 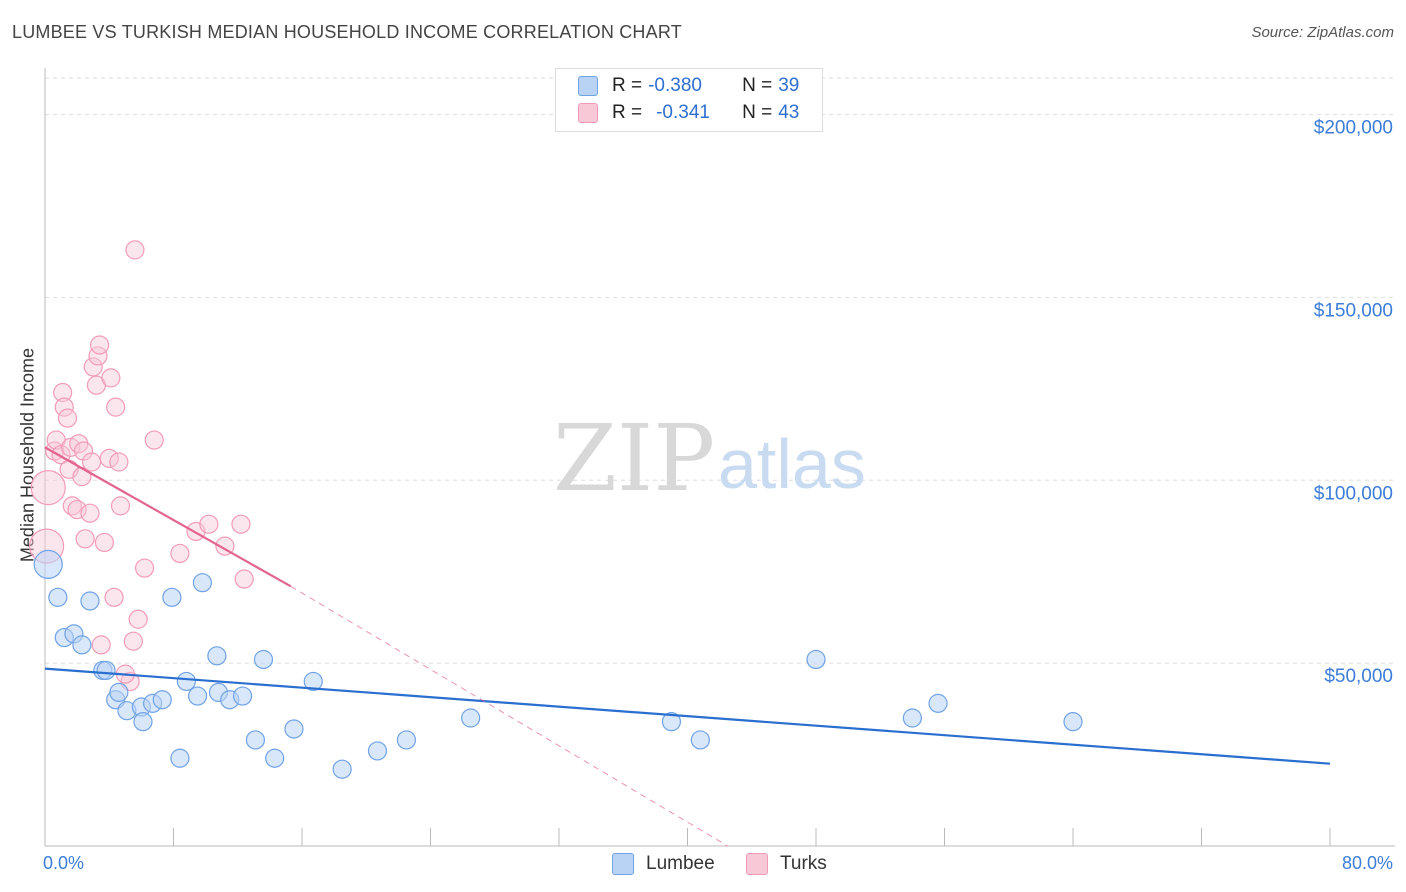 I want to click on x-tick-label-min: 0.0%, so click(x=63, y=863).